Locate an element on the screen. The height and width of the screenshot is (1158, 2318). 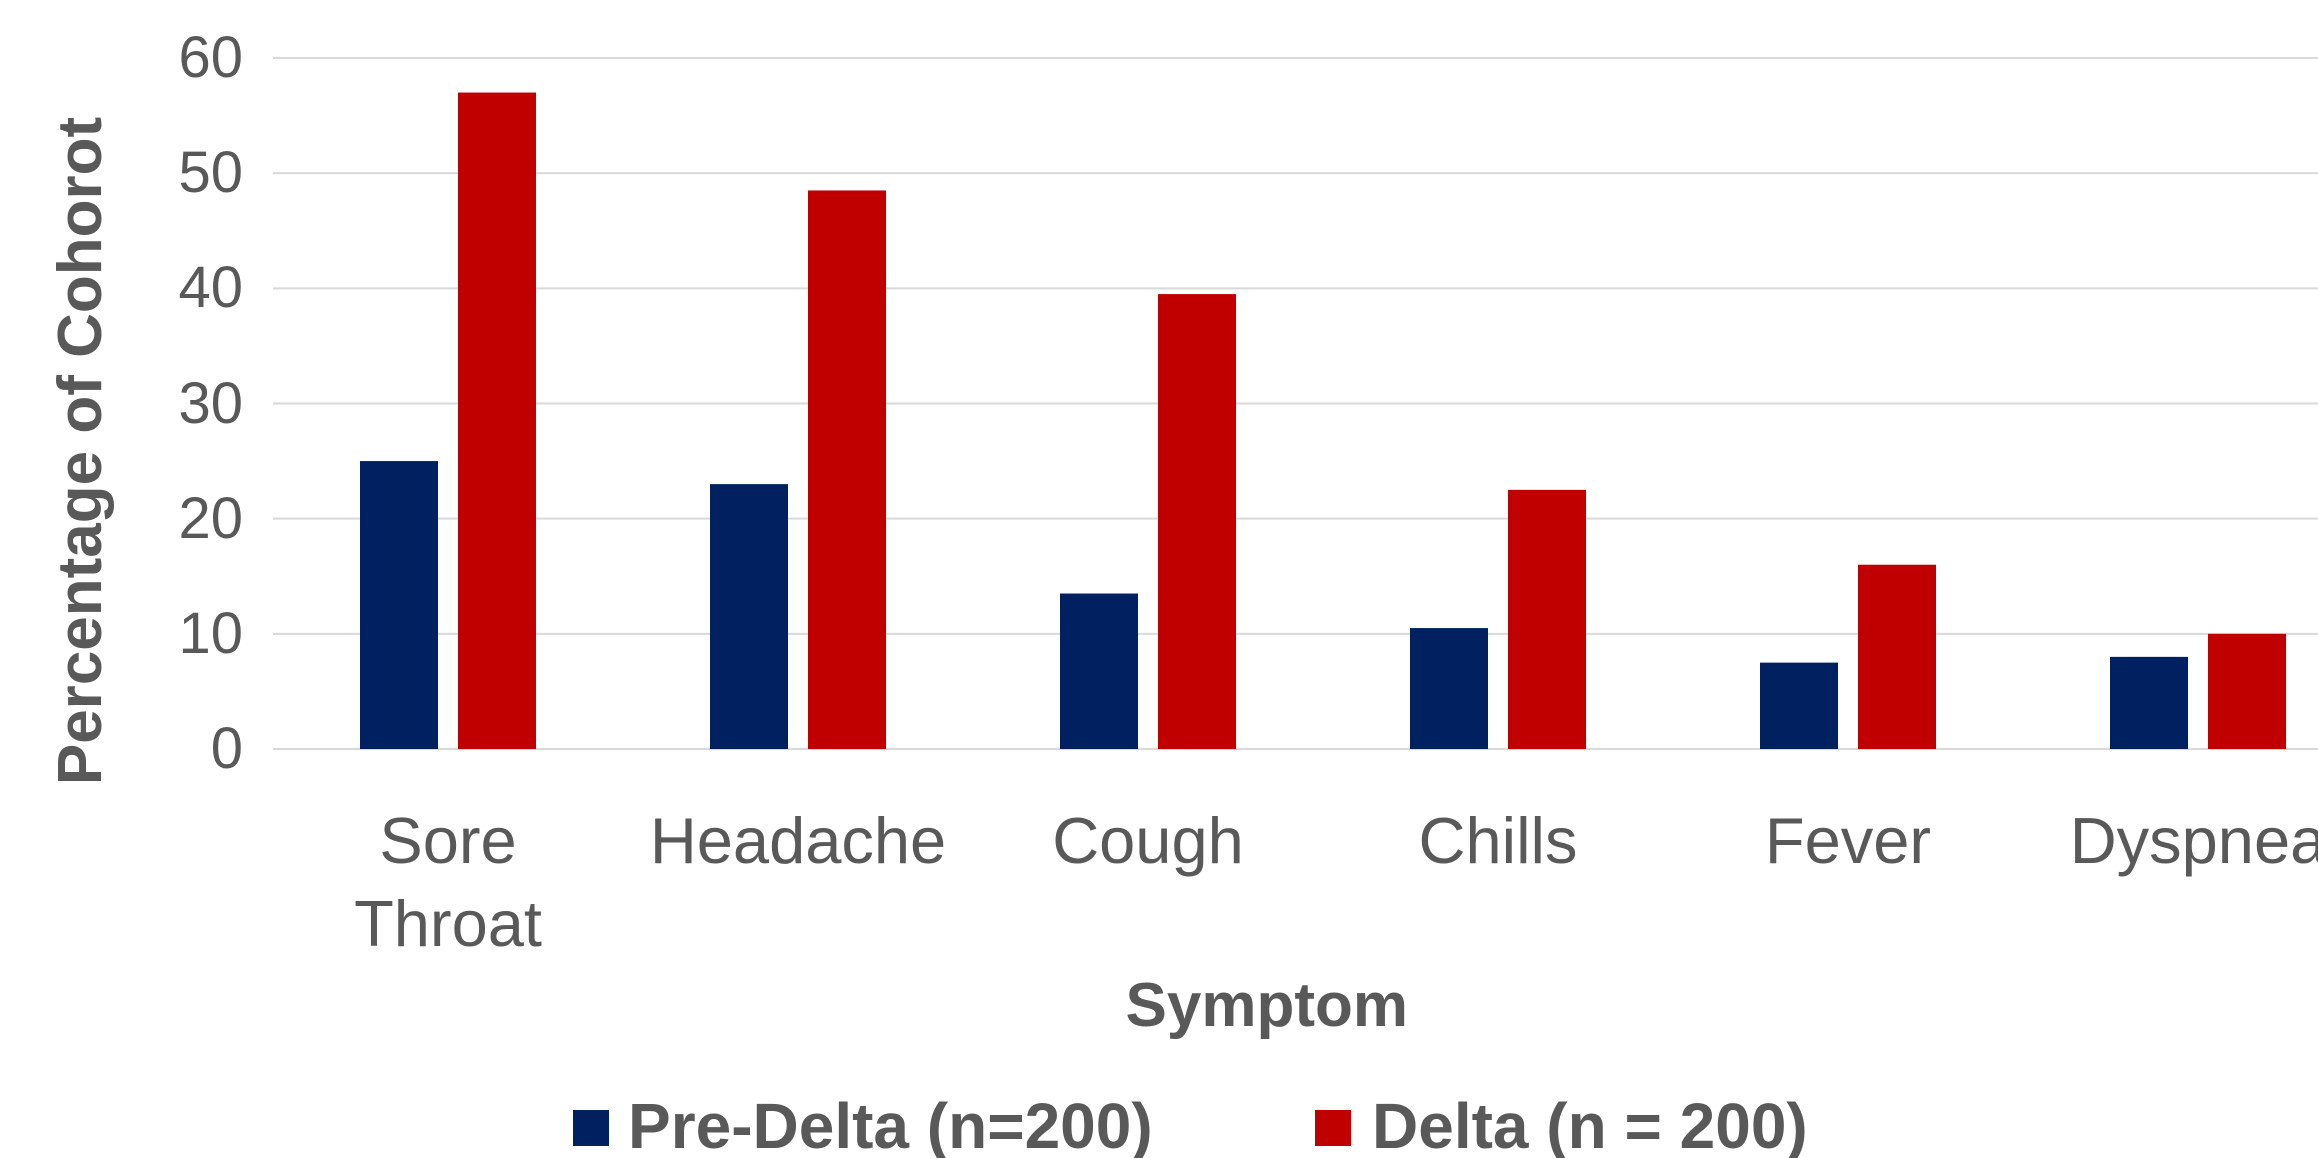
y-axis-title: Percentage of Cohorot is located at coordinates (80, 451).